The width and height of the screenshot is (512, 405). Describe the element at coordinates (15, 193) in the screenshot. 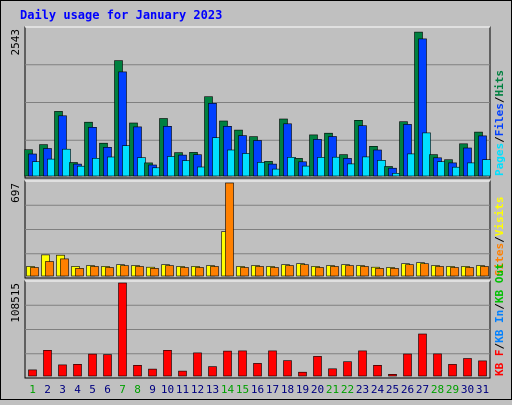

I see `y-max-label-mid: 697` at that location.